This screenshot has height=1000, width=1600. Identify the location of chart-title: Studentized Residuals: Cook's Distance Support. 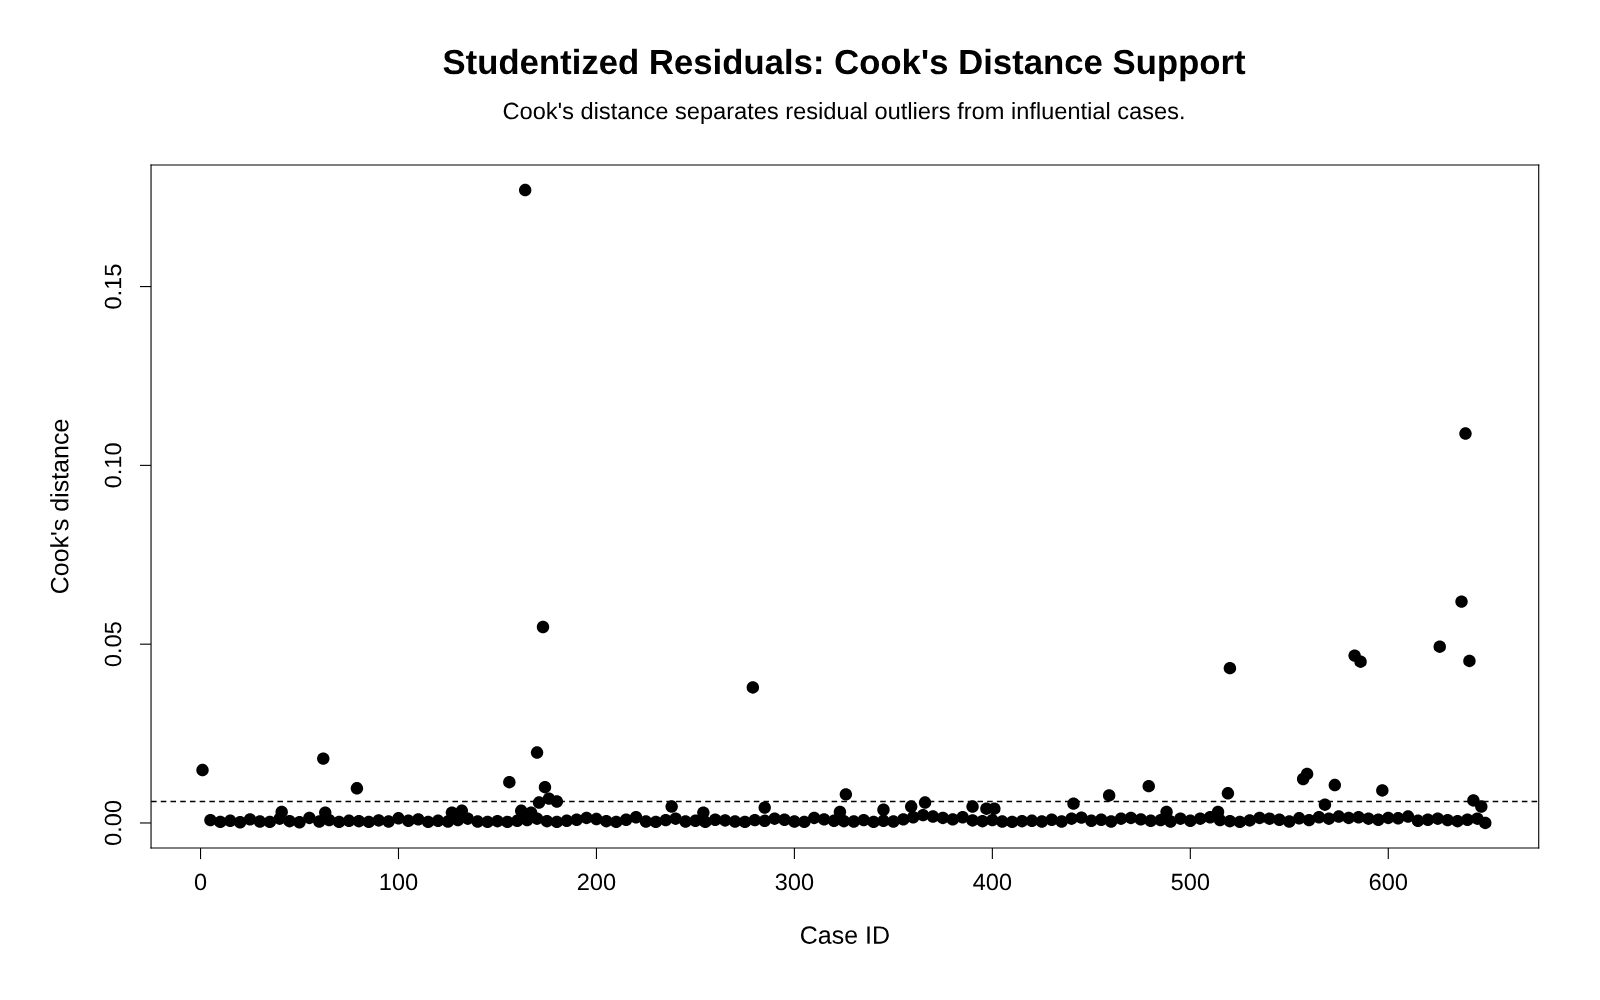
(844, 65).